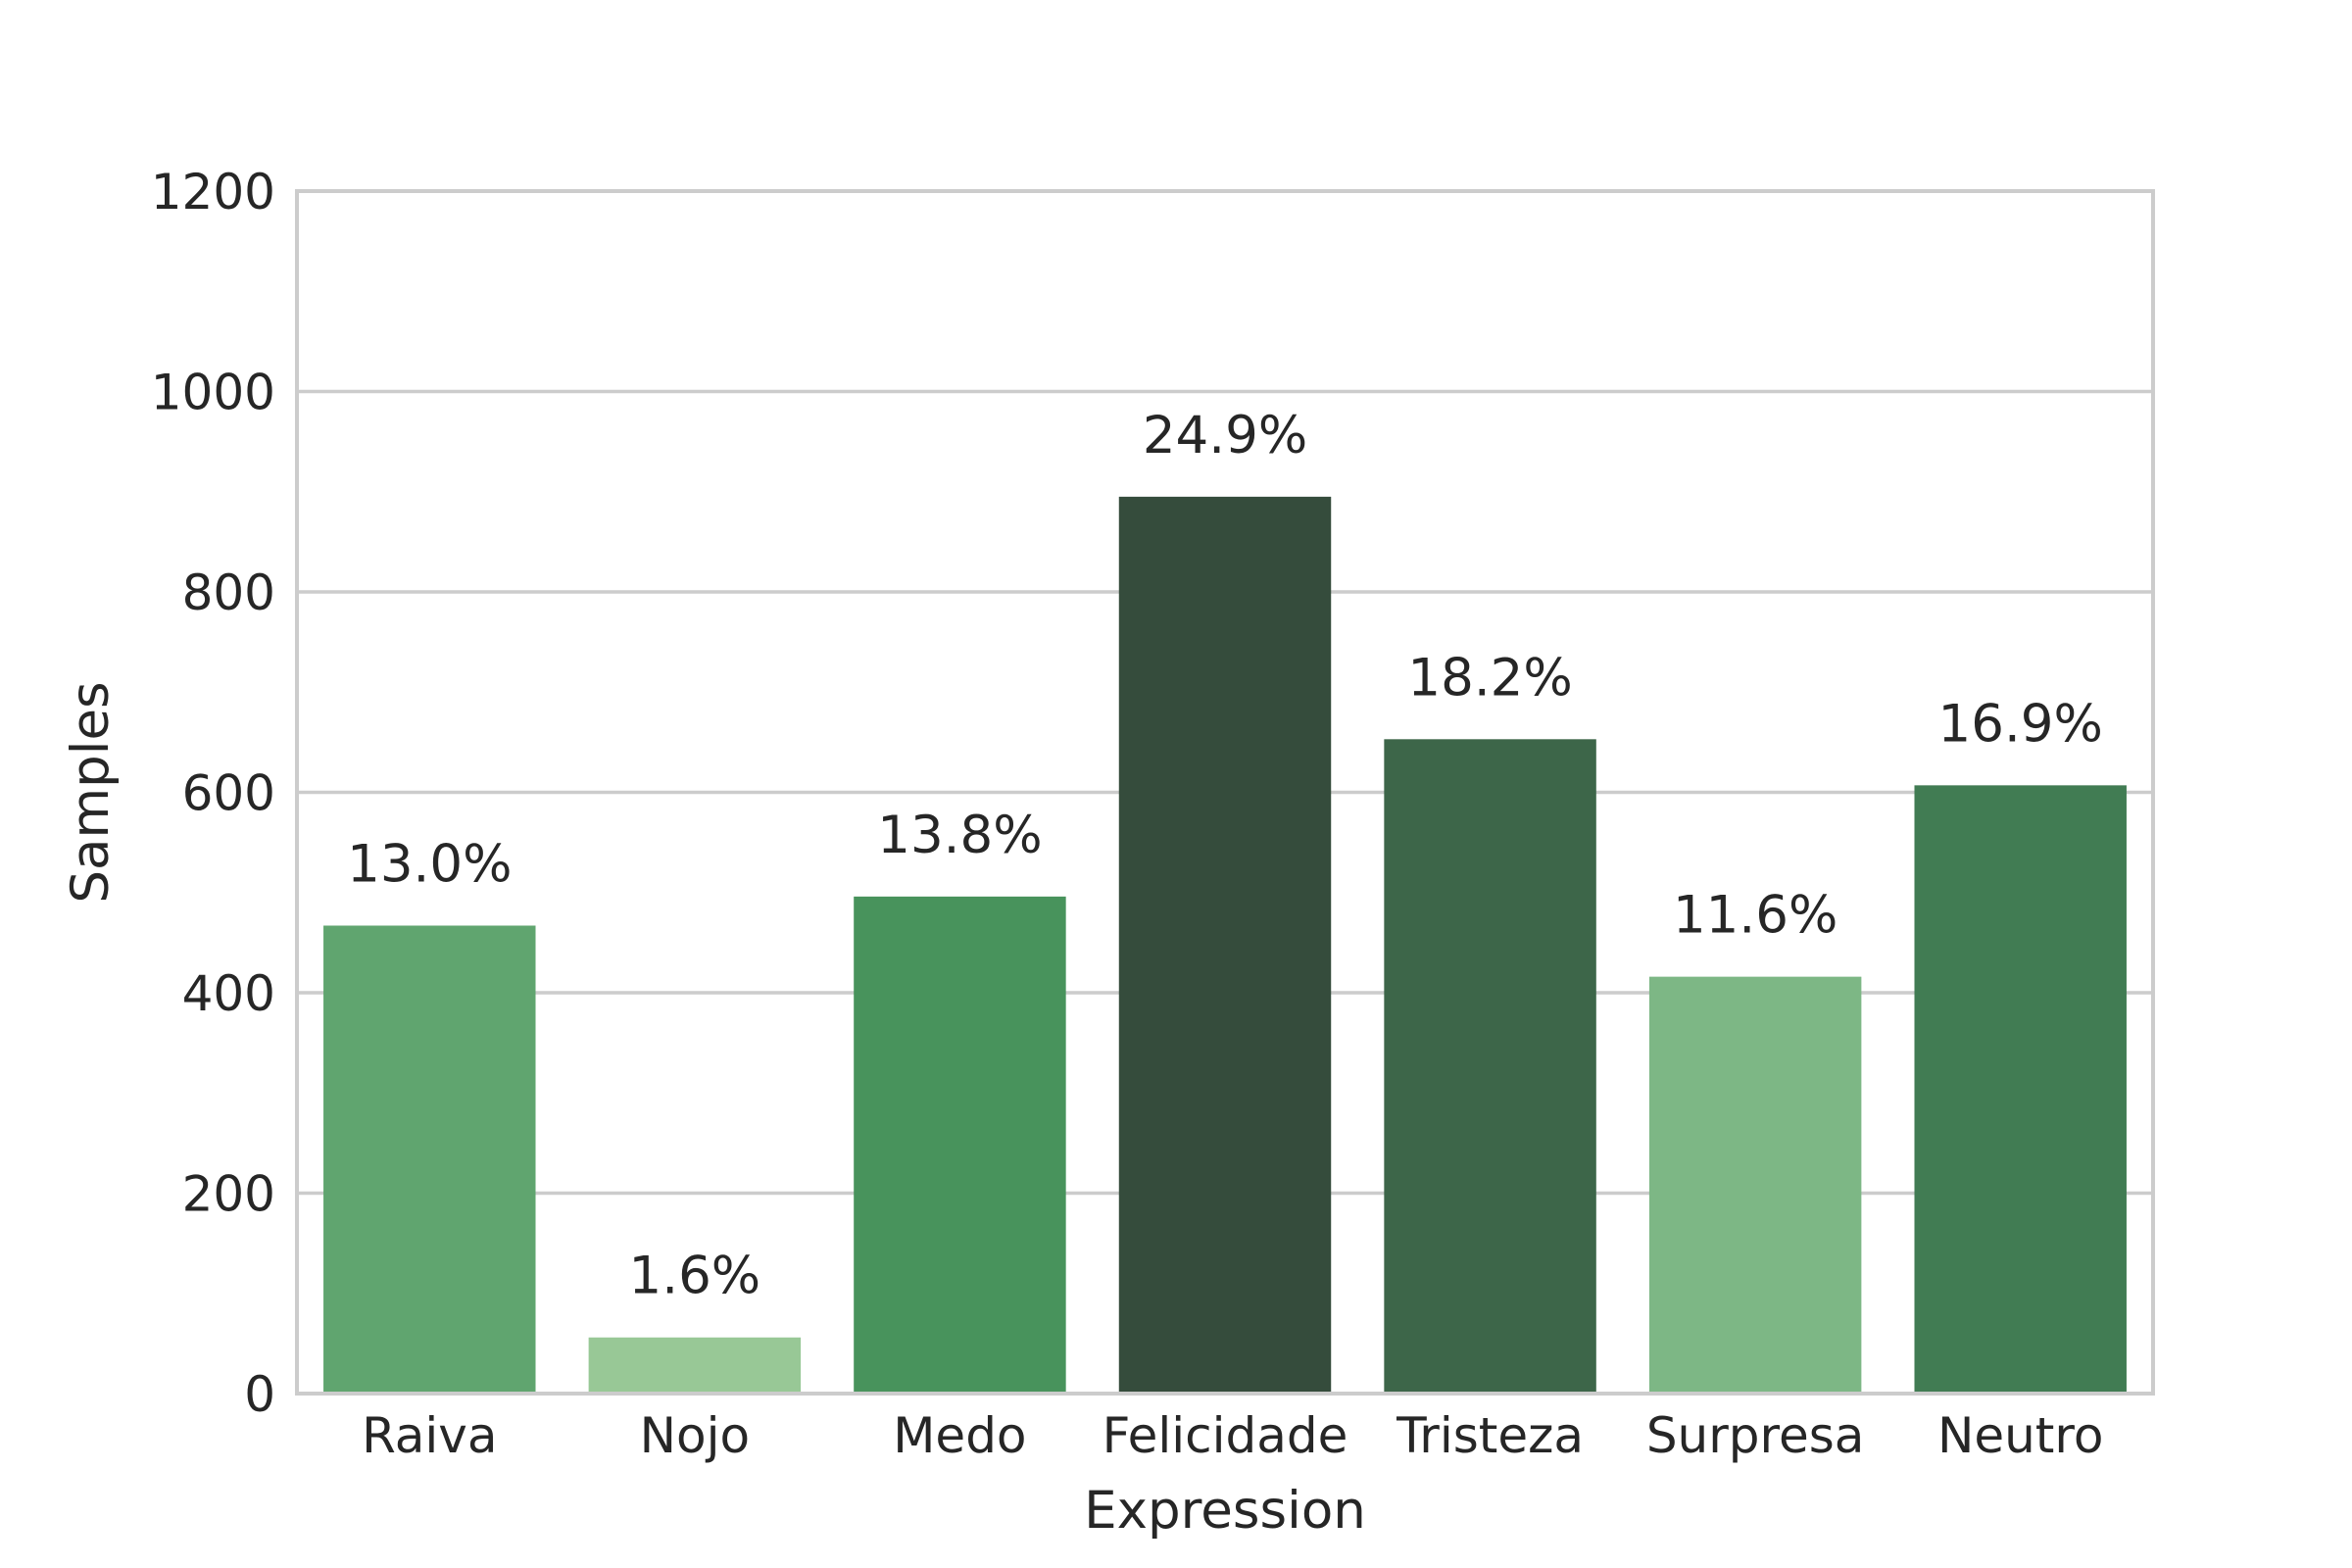 The height and width of the screenshot is (1568, 2352). I want to click on data-label: 18.2%, so click(1489, 678).